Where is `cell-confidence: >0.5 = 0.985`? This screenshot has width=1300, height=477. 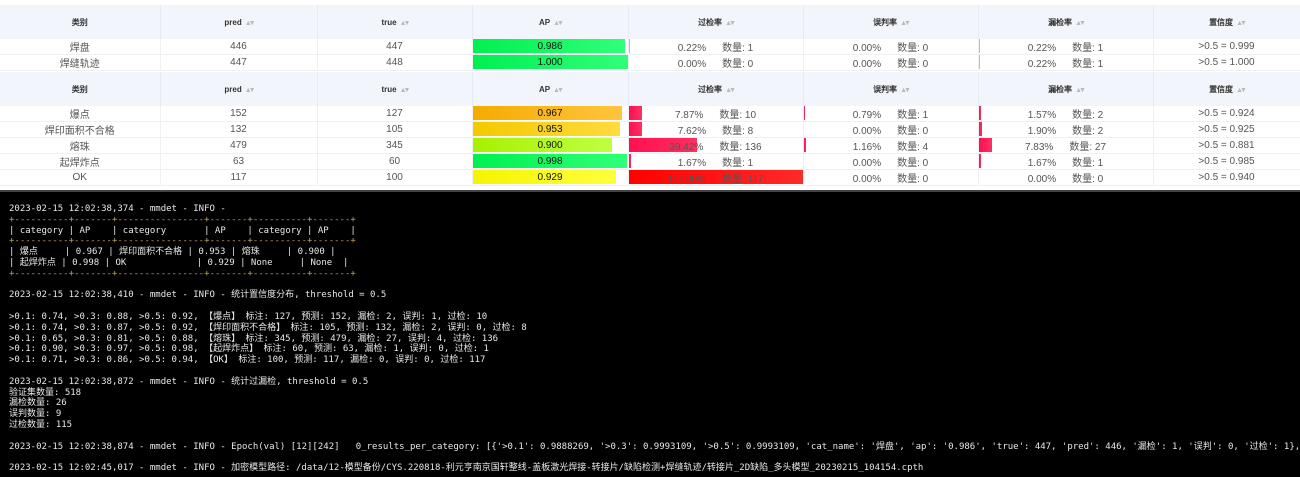
cell-confidence: >0.5 = 0.985 is located at coordinates (1226, 161).